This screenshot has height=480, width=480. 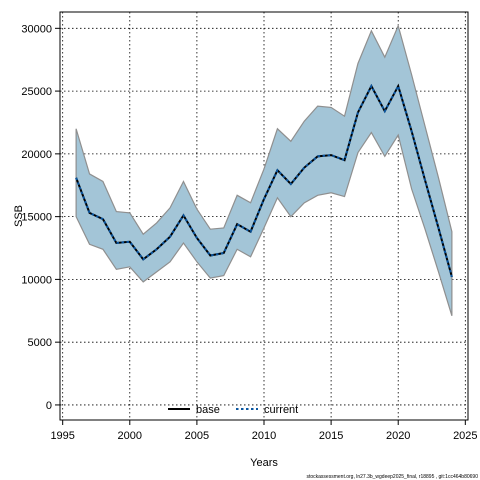 What do you see at coordinates (233, 410) in the screenshot?
I see `legend: base current` at bounding box center [233, 410].